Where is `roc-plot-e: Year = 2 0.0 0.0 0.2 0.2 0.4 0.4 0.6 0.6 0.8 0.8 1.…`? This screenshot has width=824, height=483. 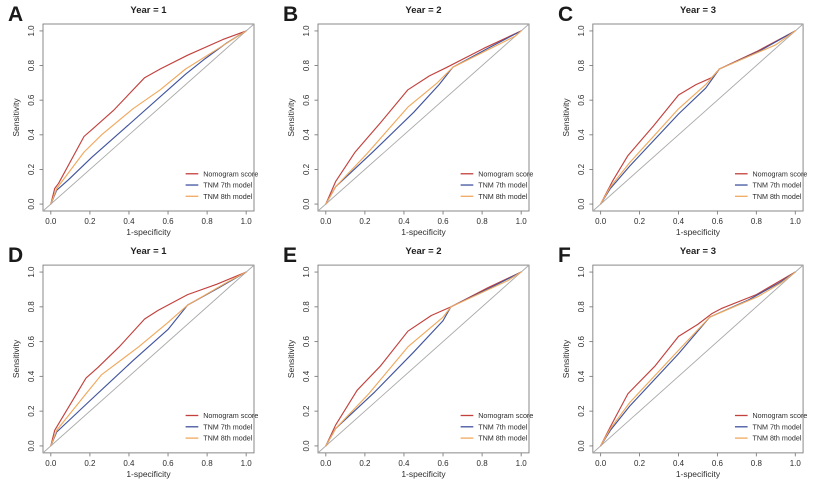
roc-plot-e: Year = 2 0.0 0.0 0.2 0.2 0.4 0.4 0.6 0.6 0.8 0.8 1.… is located at coordinates (409, 362).